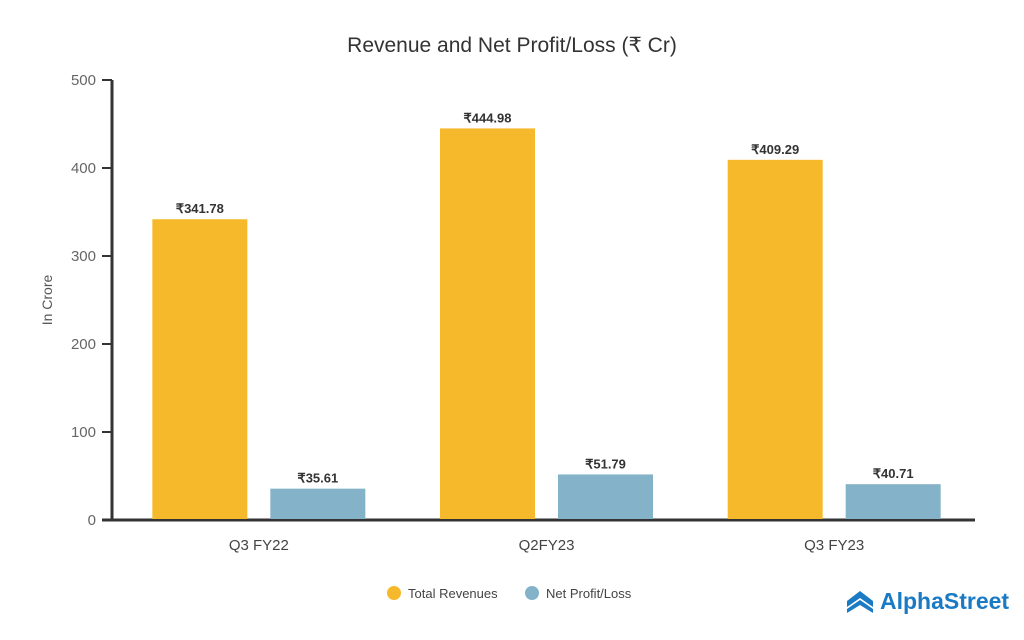 This screenshot has width=1024, height=640. I want to click on x-tick-label: Q3 FY22, so click(259, 545).